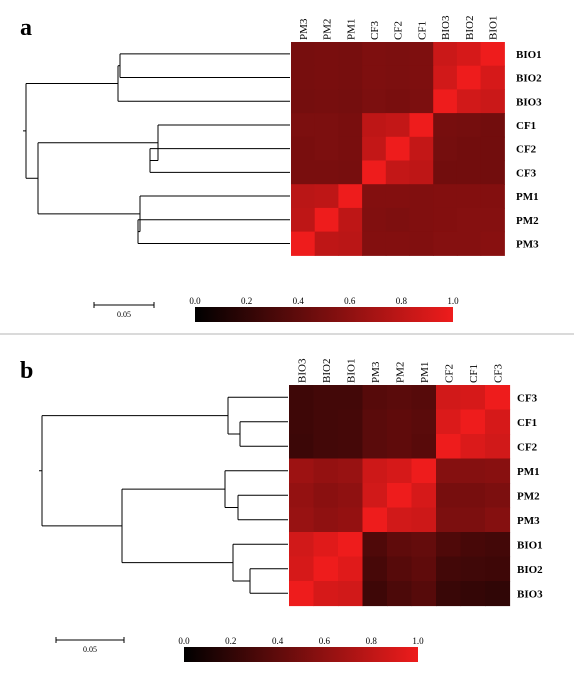 This screenshot has width=574, height=673. What do you see at coordinates (327, 371) in the screenshot?
I see `column-label: BIO2` at bounding box center [327, 371].